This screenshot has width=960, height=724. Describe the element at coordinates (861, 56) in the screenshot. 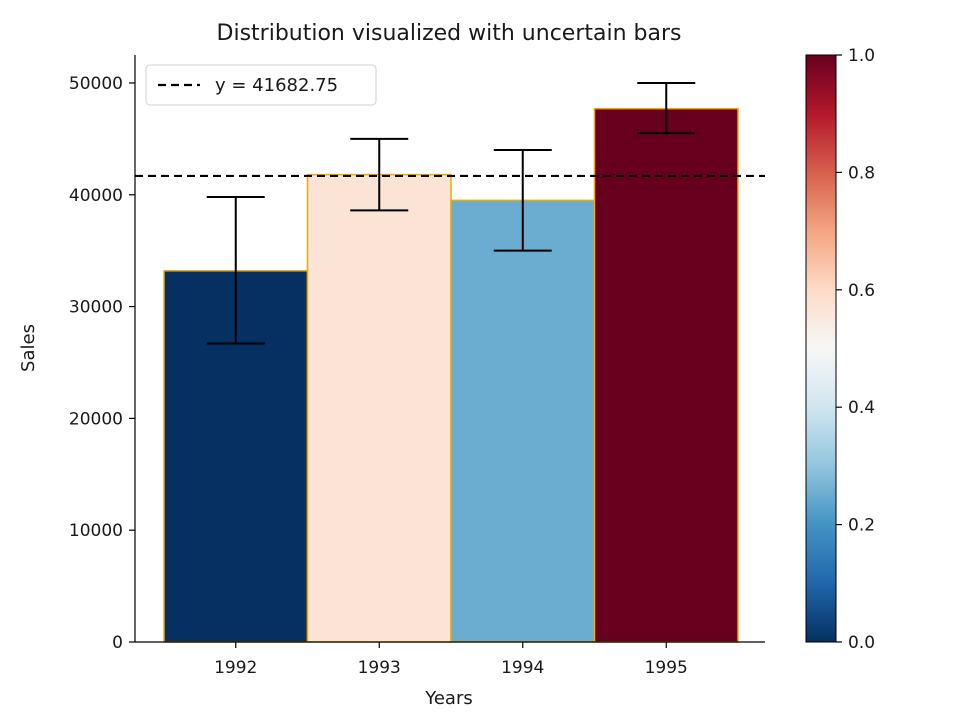

I see `colorbar-tick-label: 1.0` at that location.